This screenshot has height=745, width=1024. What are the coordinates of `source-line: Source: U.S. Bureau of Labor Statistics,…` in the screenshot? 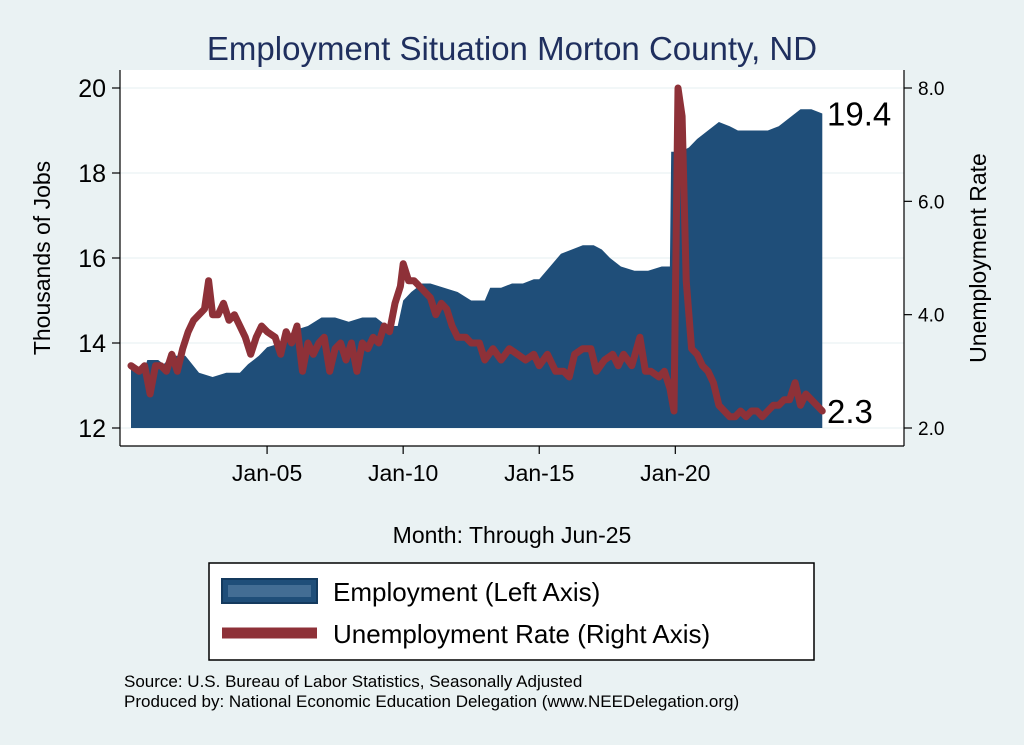 It's located at (353, 681).